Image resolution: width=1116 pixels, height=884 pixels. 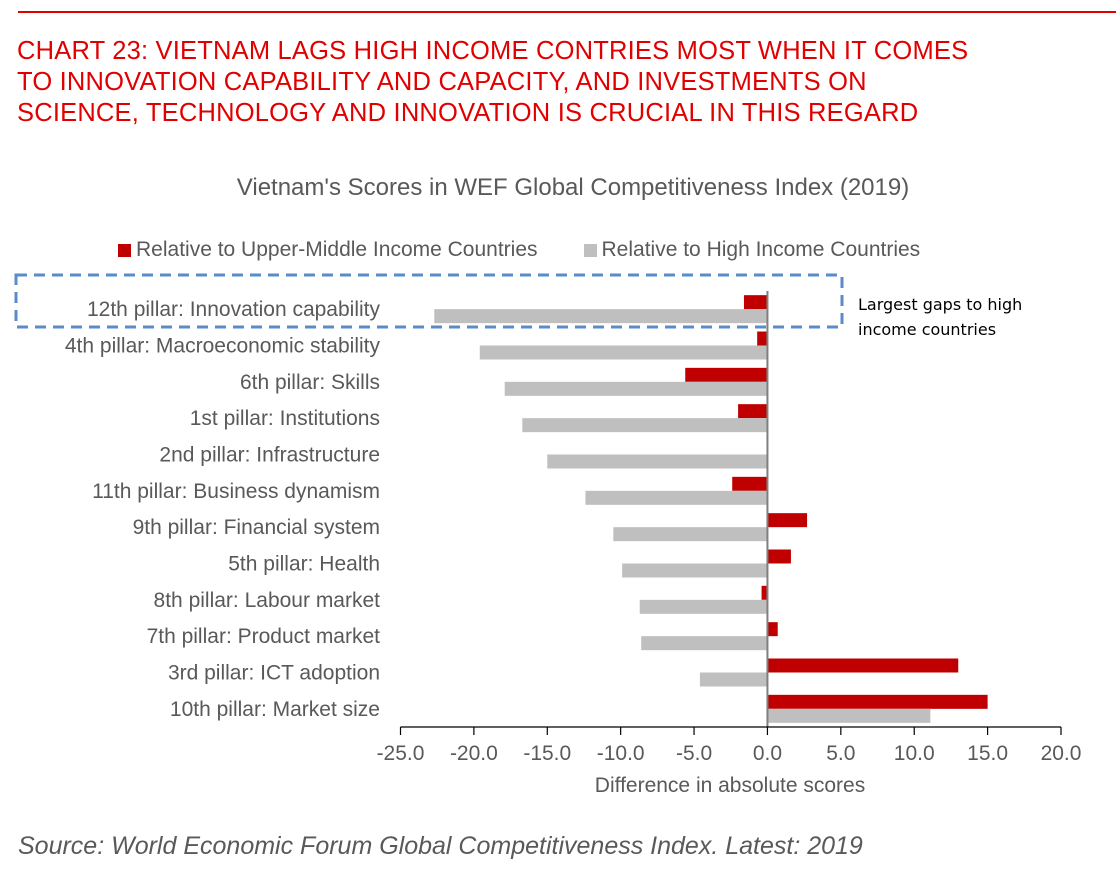 What do you see at coordinates (547, 753) in the screenshot?
I see `x-tick-label: -15.0` at bounding box center [547, 753].